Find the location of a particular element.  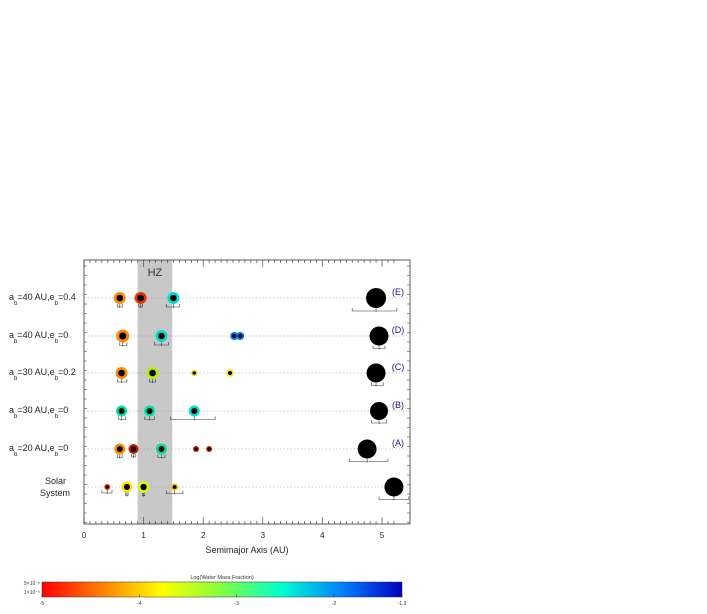

x-tick-label: 4 is located at coordinates (322, 535).